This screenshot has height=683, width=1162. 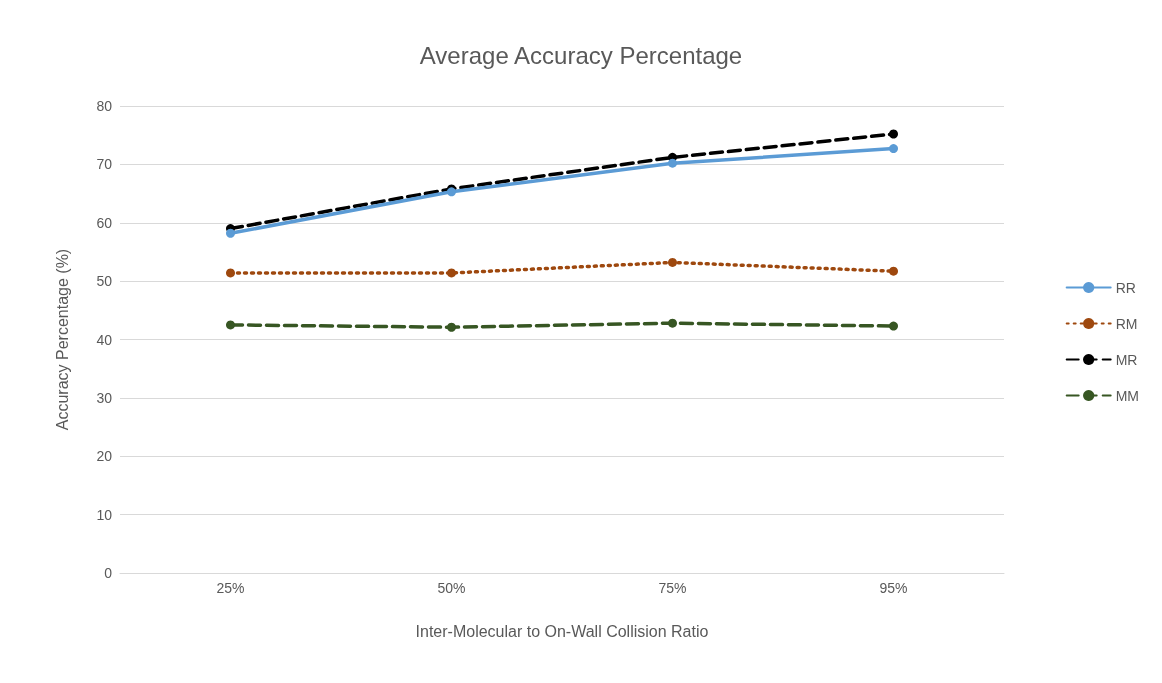 I want to click on y-tick-label: 50, so click(x=104, y=281).